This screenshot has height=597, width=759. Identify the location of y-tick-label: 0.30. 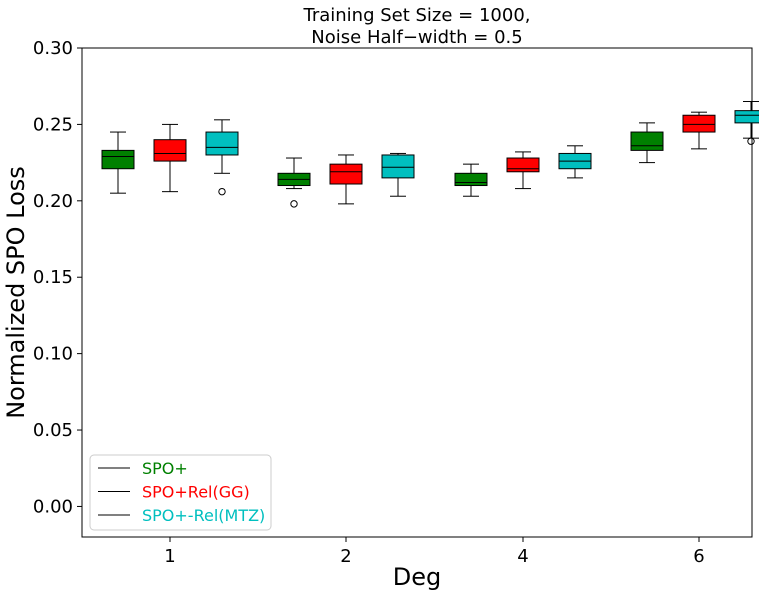
(53, 48).